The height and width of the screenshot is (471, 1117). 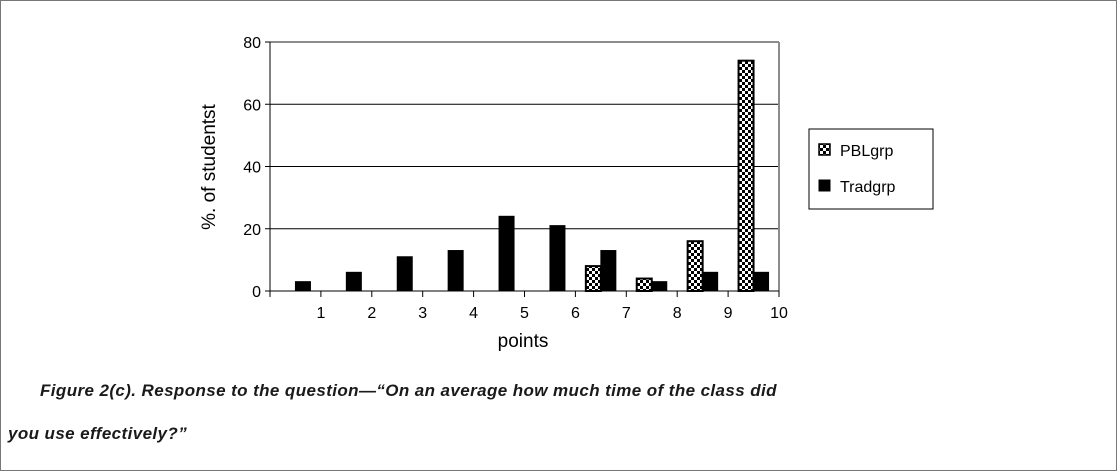 What do you see at coordinates (824, 149) in the screenshot?
I see `legend-swatch-pblgrp` at bounding box center [824, 149].